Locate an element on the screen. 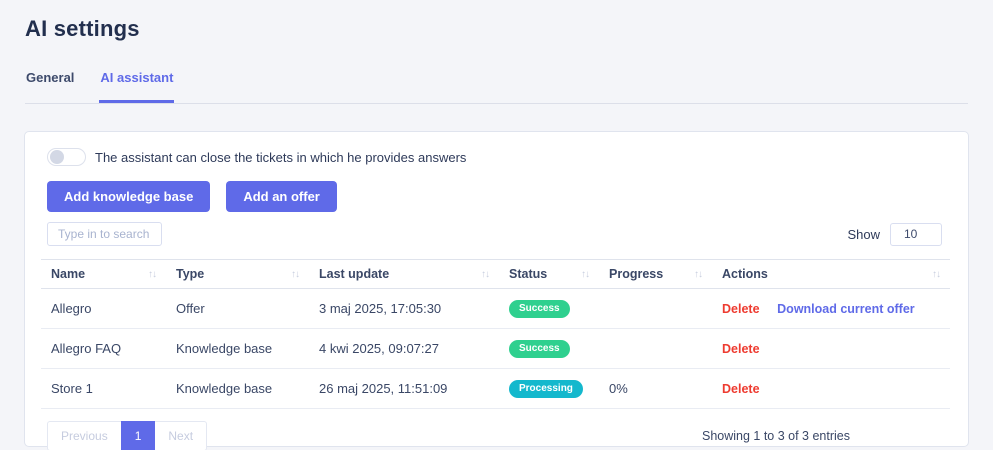  cell-last-update: 26 maj 2025, 11:51:09 is located at coordinates (404, 388).